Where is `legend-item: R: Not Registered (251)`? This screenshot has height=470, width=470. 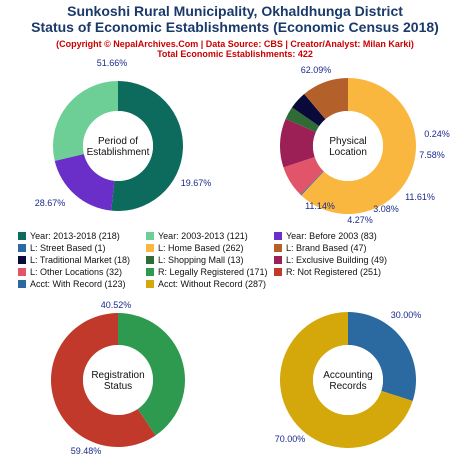
legend-item: R: Not Registered (251) is located at coordinates (327, 272).